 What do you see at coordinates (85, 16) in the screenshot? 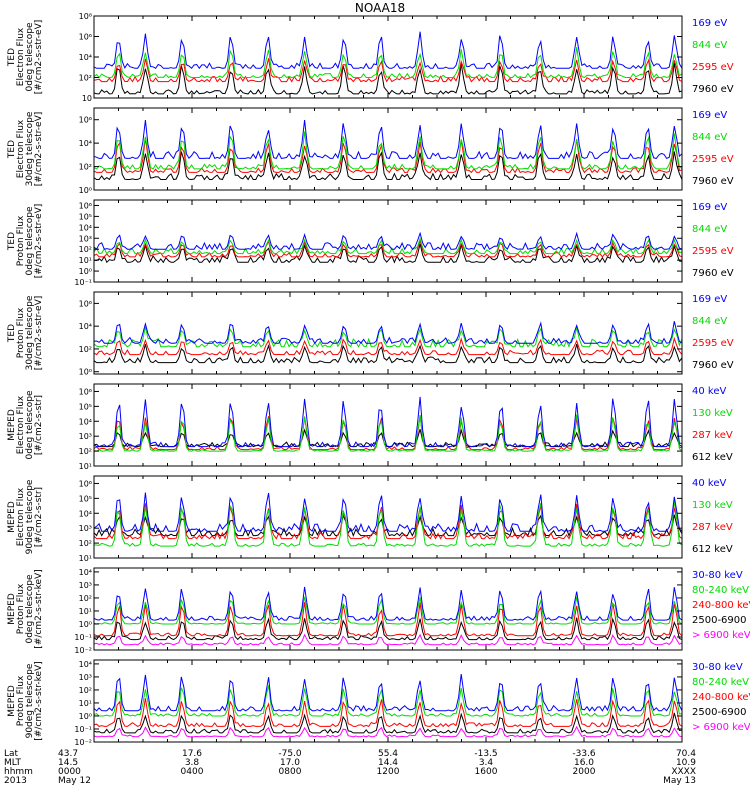
I see `y-tick-label: 10⁸` at bounding box center [85, 16].